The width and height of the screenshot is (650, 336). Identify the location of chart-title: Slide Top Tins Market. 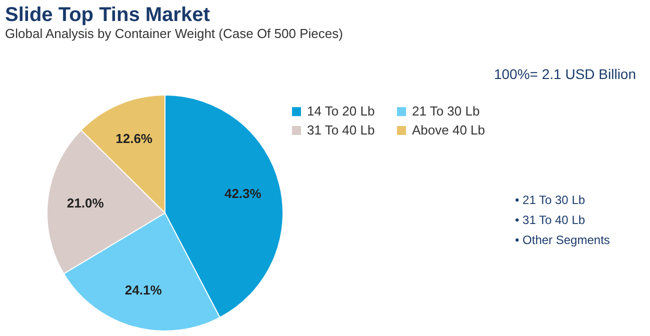
(107, 15).